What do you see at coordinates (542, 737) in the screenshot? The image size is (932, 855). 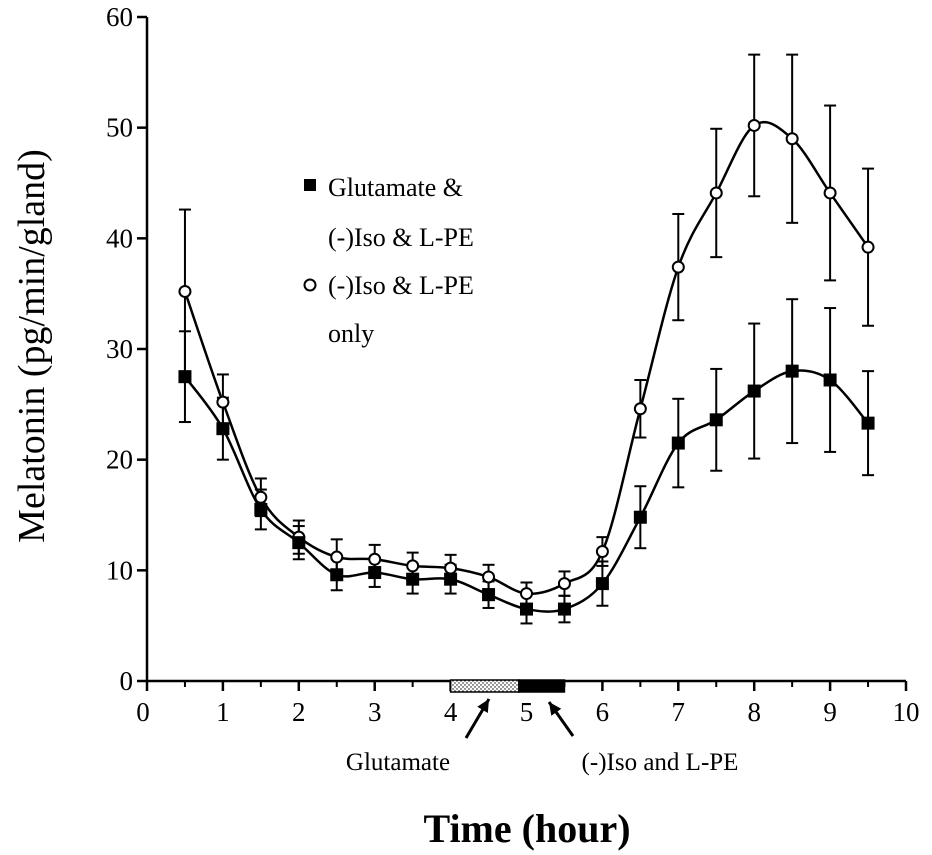 I see `annotations: Glutamate (-)Iso and L-PE` at bounding box center [542, 737].